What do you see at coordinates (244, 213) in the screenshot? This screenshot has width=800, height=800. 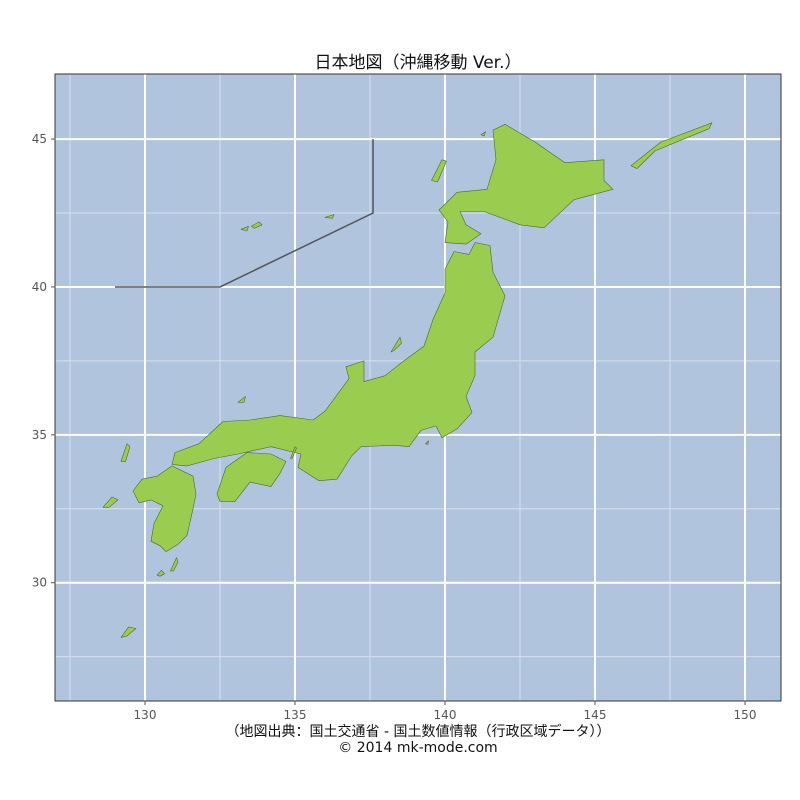 I see `okinawa-inset-boundary-line` at bounding box center [244, 213].